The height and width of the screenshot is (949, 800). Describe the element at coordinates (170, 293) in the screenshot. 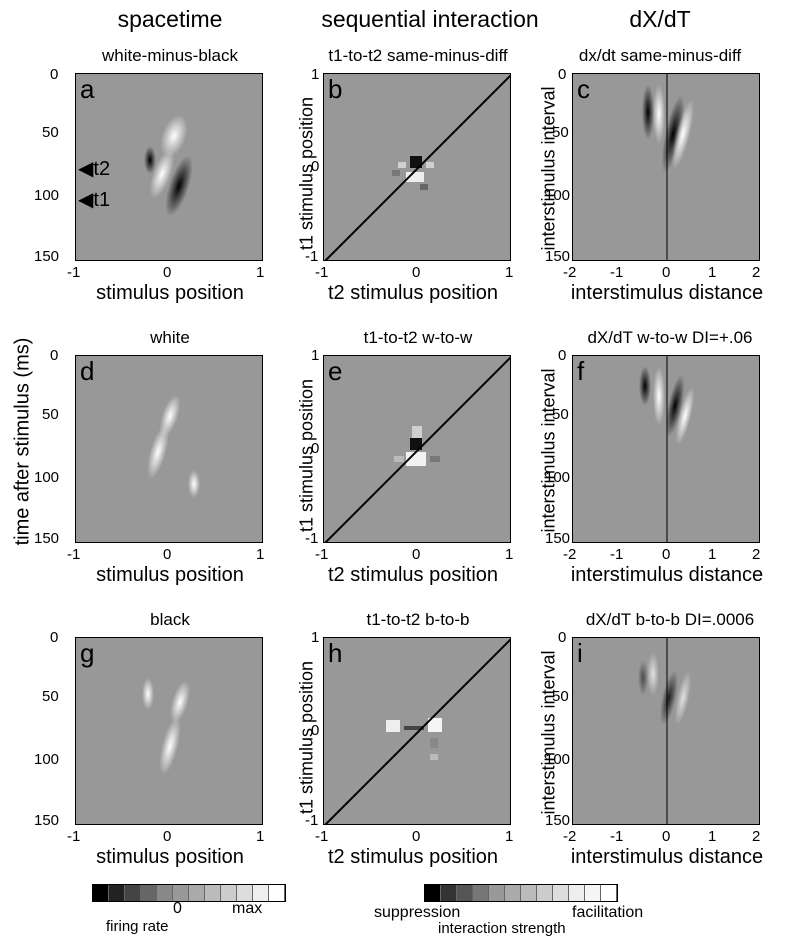

I see `panel-a-xlabel: stimulus position` at that location.